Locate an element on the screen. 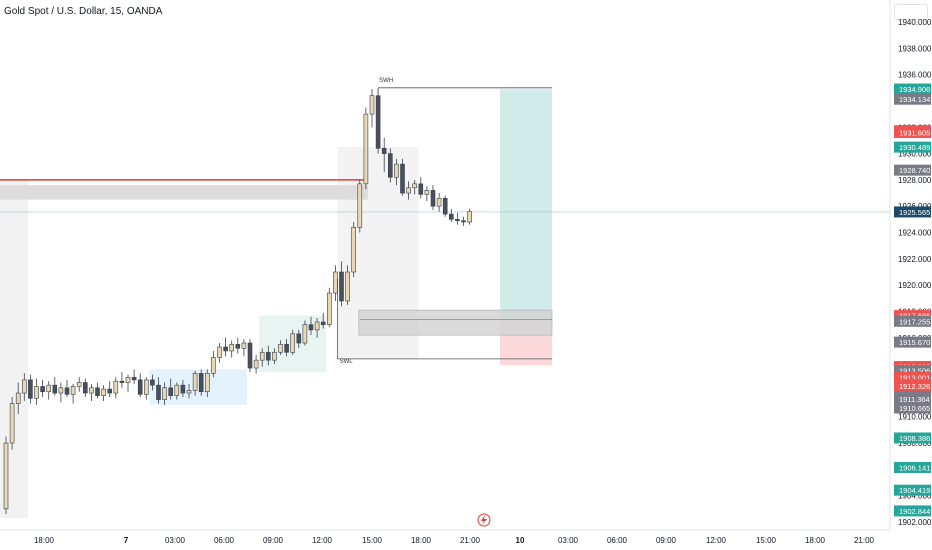  price-tag-label: 1911.364 is located at coordinates (914, 399).